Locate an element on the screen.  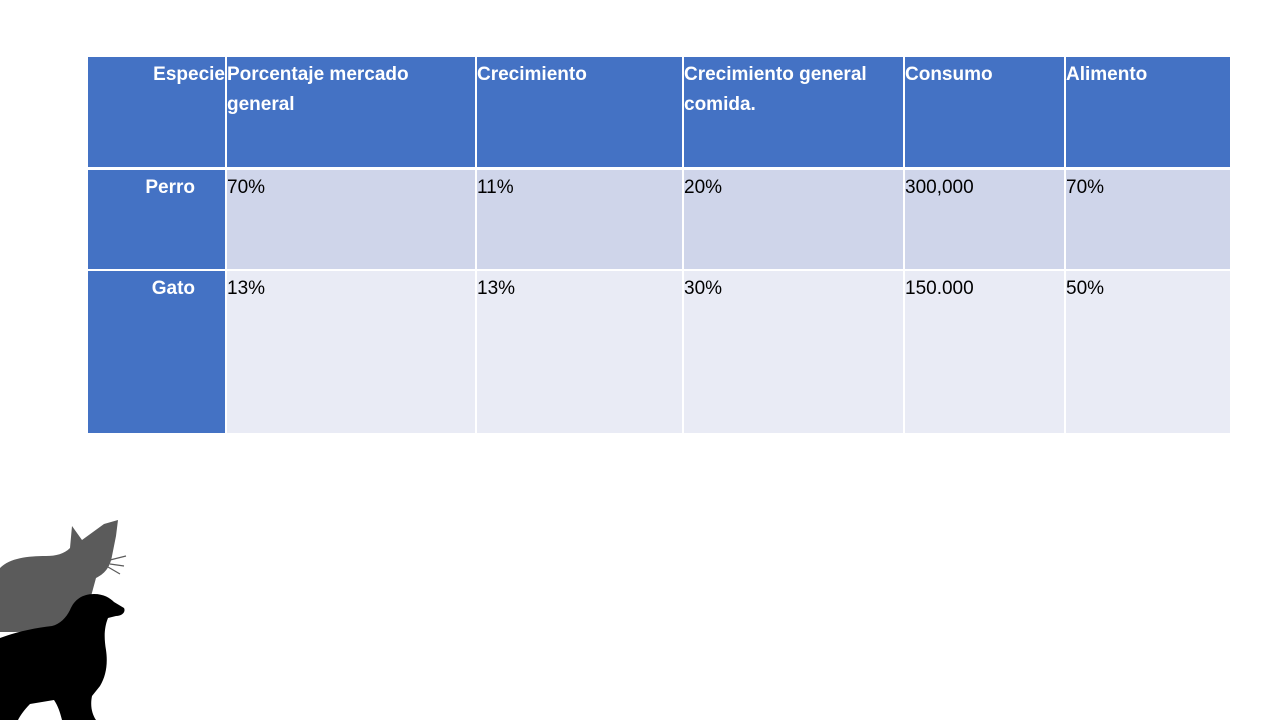
header-crecimiento: Crecimiento is located at coordinates (580, 113).